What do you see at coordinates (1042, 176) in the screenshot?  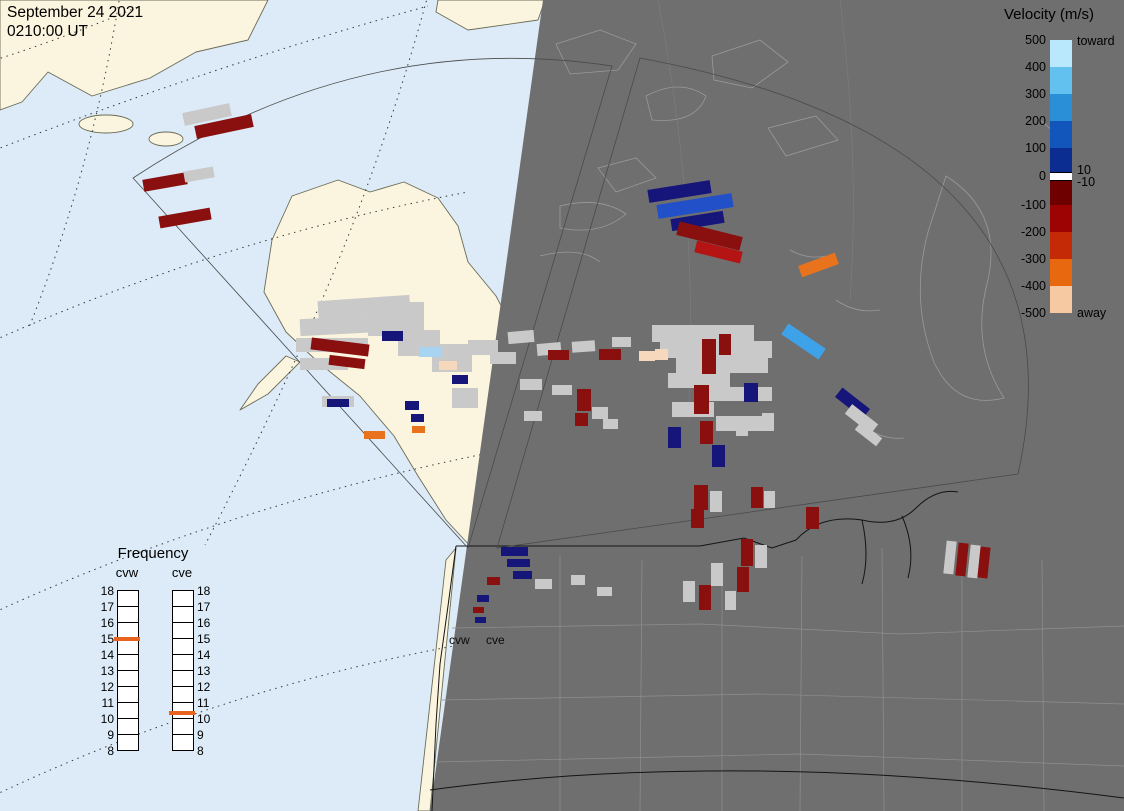 I see `velocity-tick-label: 0` at bounding box center [1042, 176].